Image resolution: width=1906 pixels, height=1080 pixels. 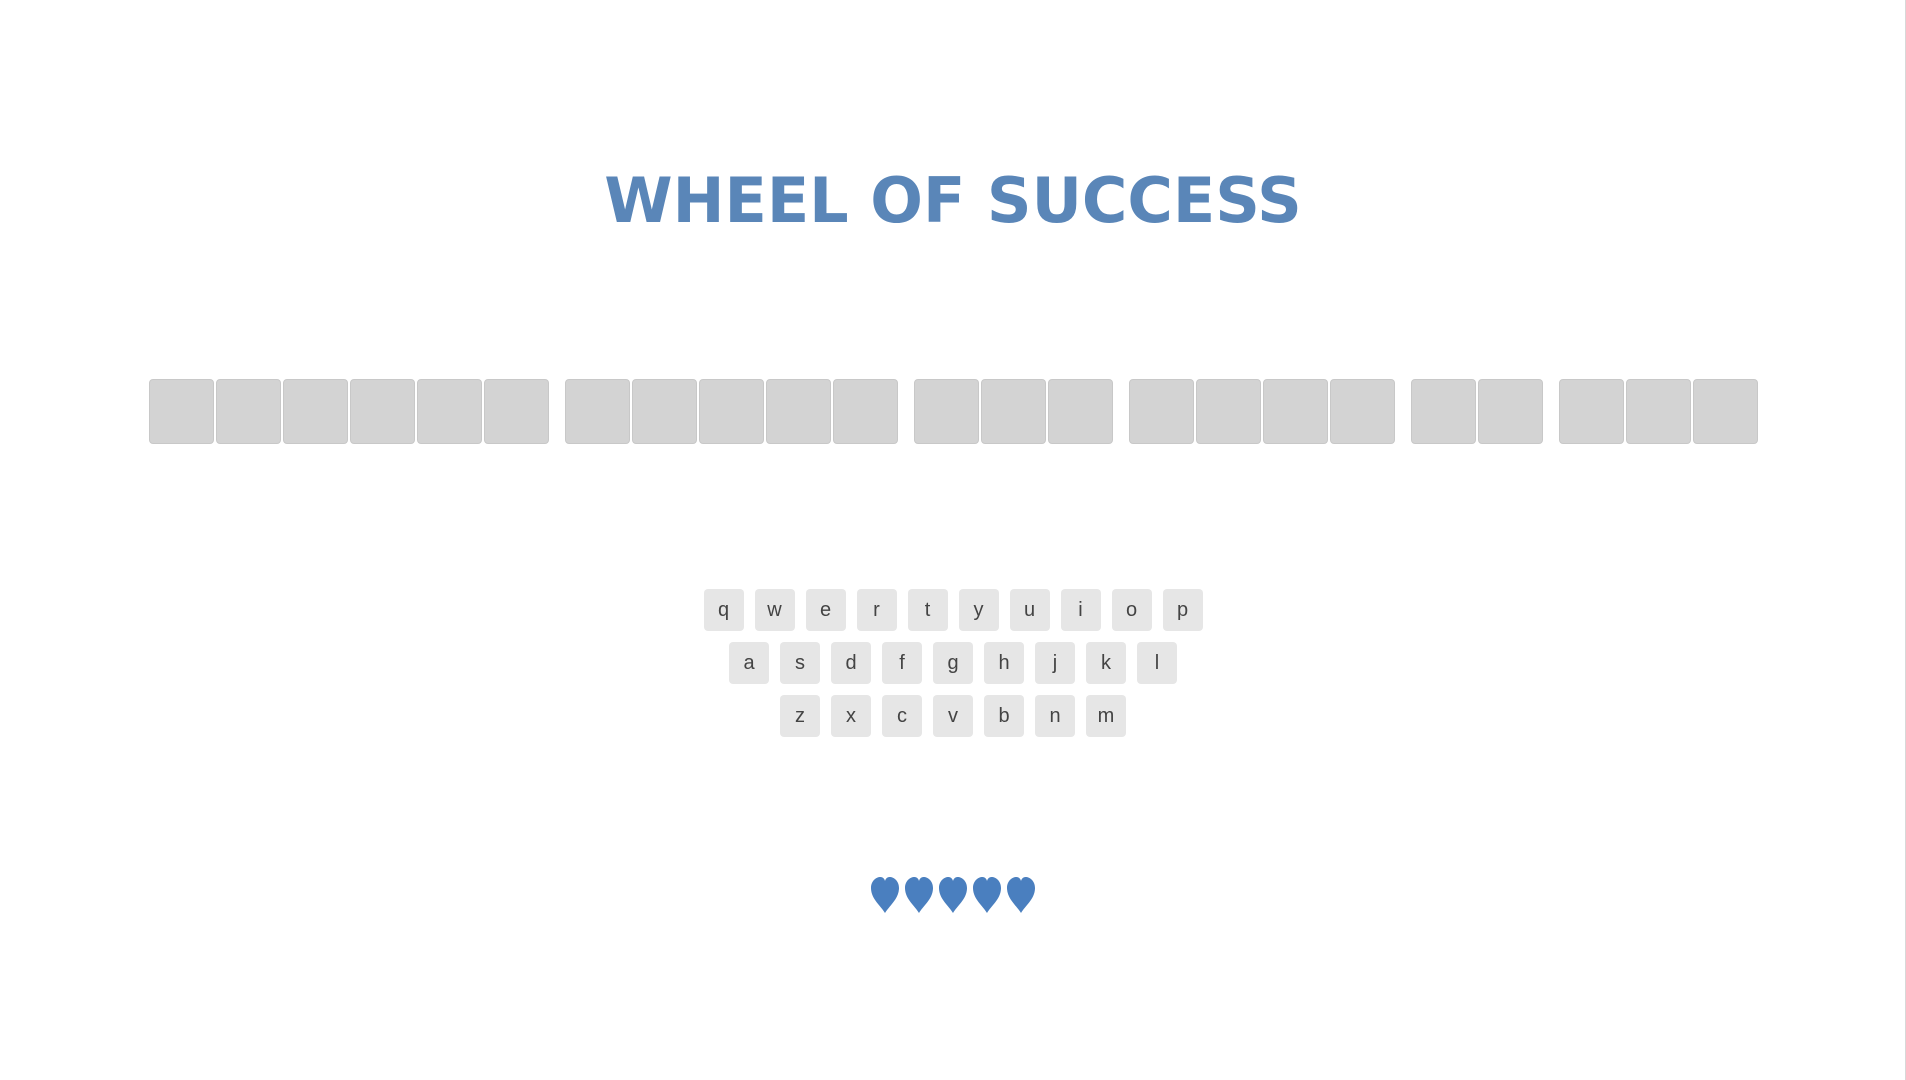 I want to click on key-o: o, so click(x=1131, y=610).